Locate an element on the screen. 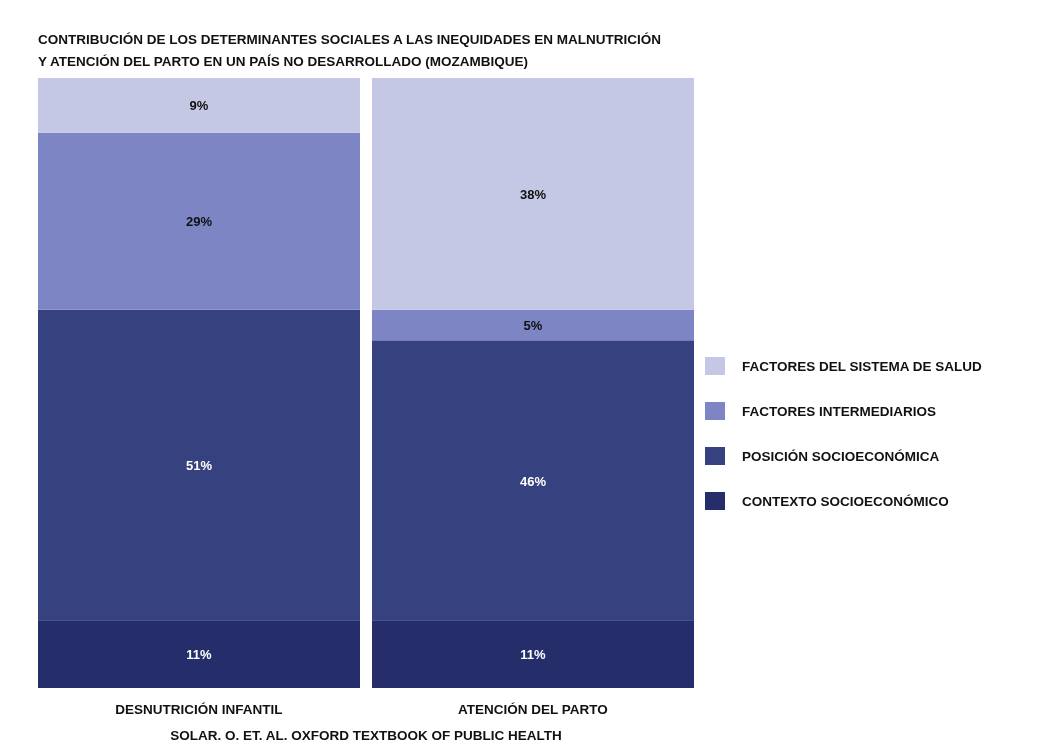  data-label: 29% is located at coordinates (199, 222).